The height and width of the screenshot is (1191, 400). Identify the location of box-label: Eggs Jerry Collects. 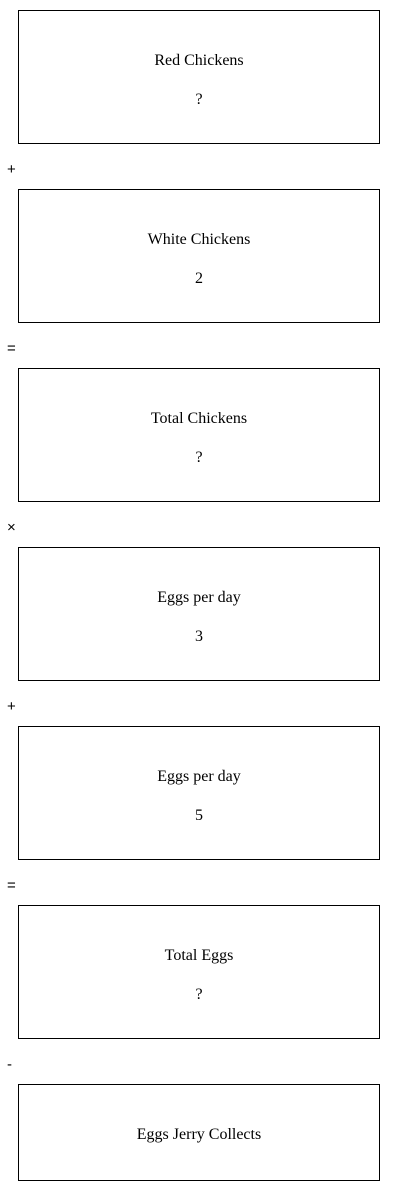
(199, 1134).